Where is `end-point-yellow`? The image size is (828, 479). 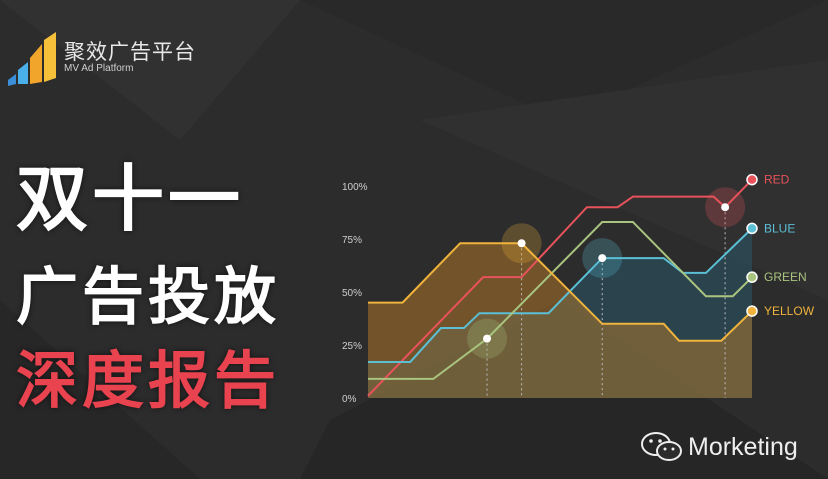
end-point-yellow is located at coordinates (752, 311).